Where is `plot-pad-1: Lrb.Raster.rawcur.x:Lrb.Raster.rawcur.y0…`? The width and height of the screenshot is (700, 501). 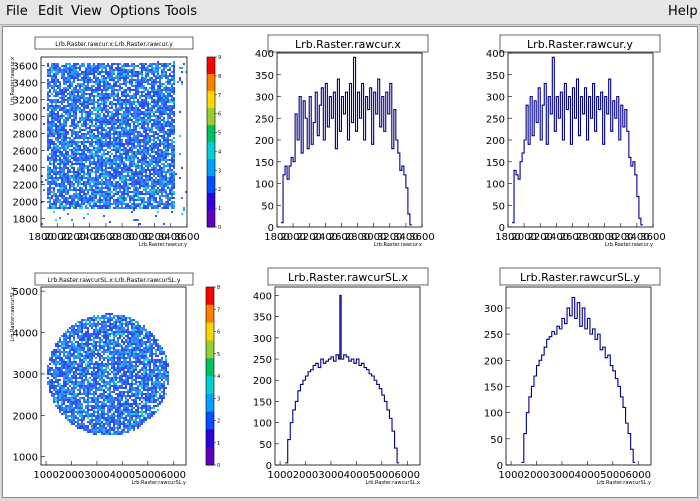 plot-pad-1: Lrb.Raster.rawcur.x:Lrb.Raster.rawcur.y0… is located at coordinates (115, 142).